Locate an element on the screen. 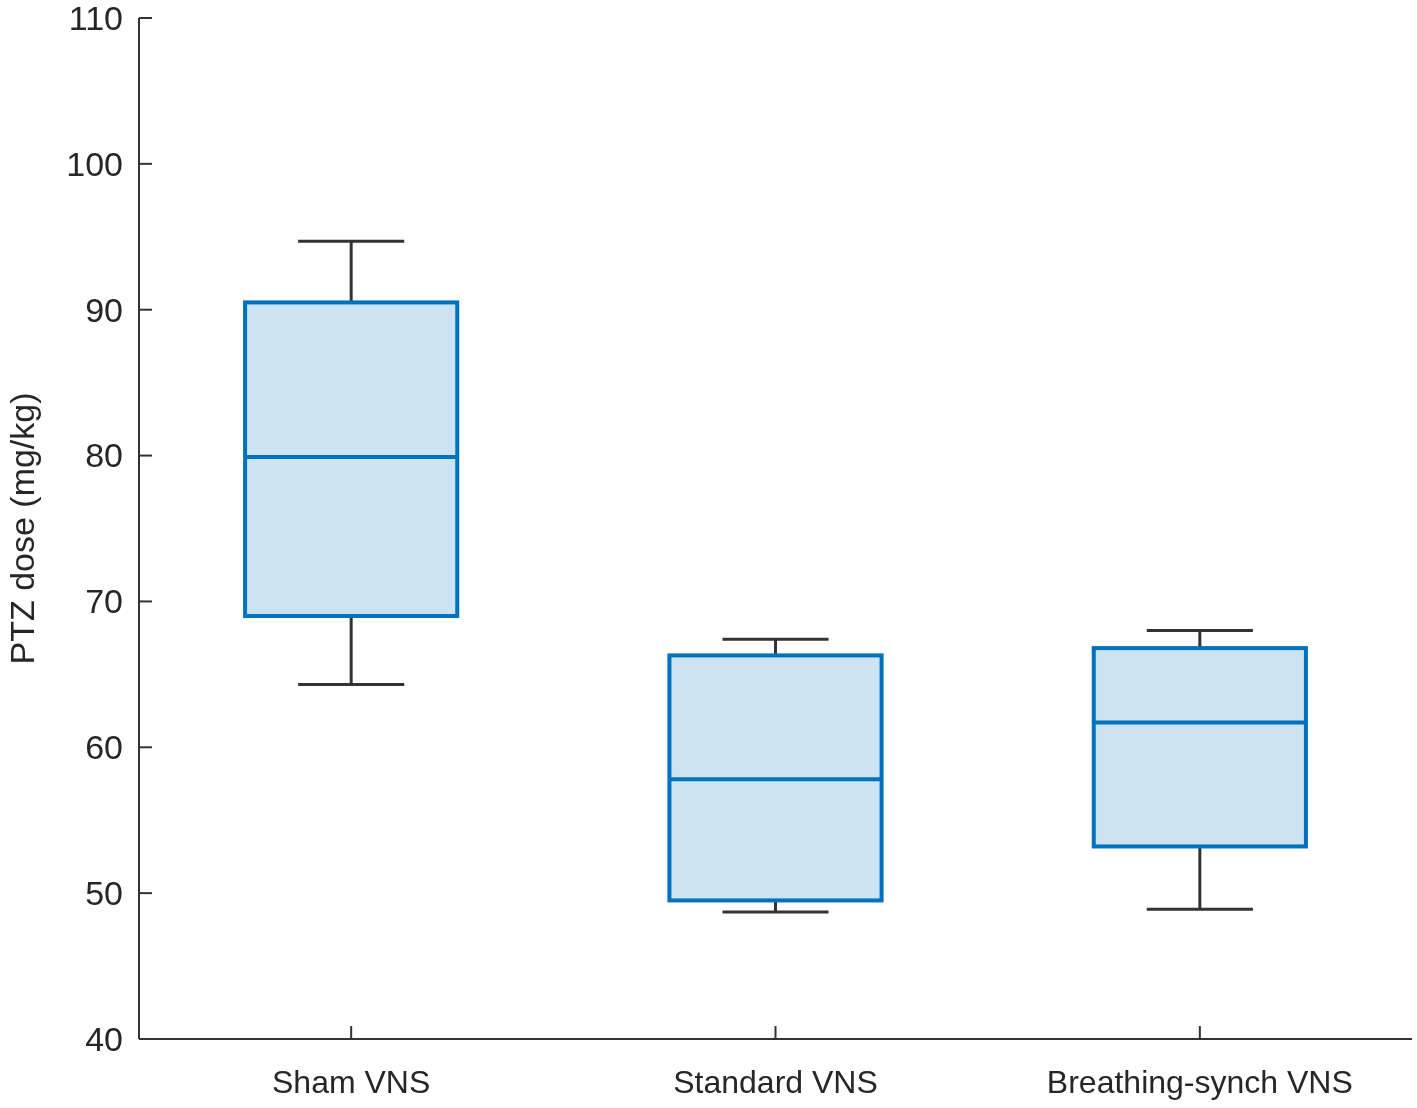 Image resolution: width=1417 pixels, height=1108 pixels. y-tick-label: 50 is located at coordinates (104, 893).